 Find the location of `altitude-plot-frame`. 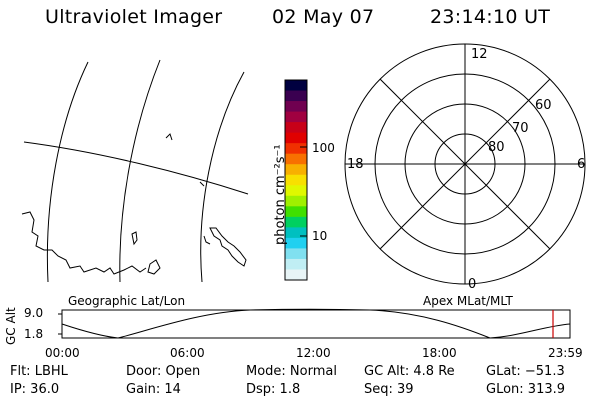

altitude-plot-frame is located at coordinates (316, 324).